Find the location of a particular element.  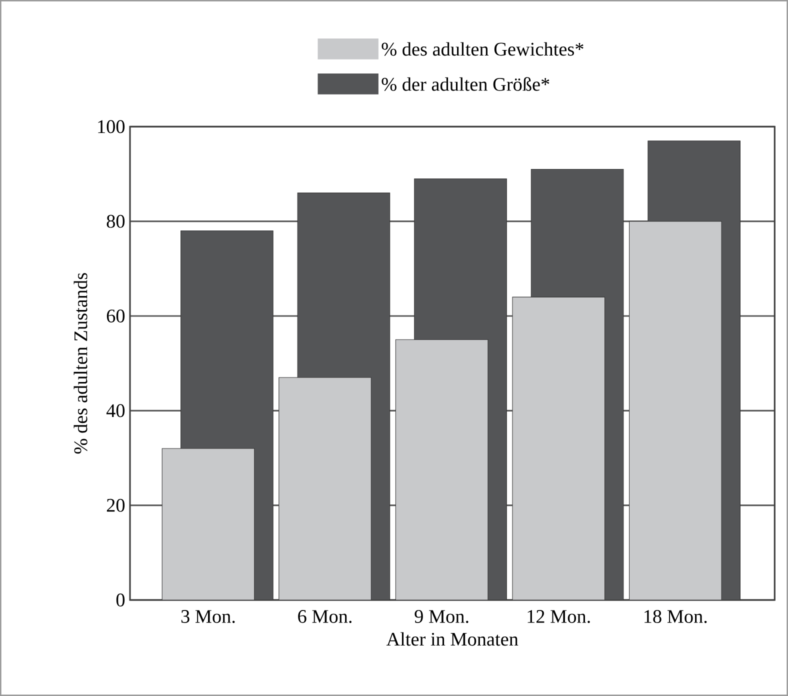

x-tick-label: 3 Mon. is located at coordinates (208, 617).